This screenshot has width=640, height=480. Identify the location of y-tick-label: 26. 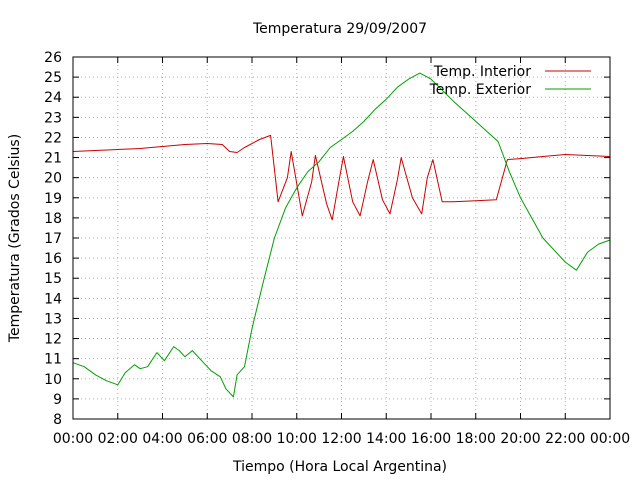
(53, 58).